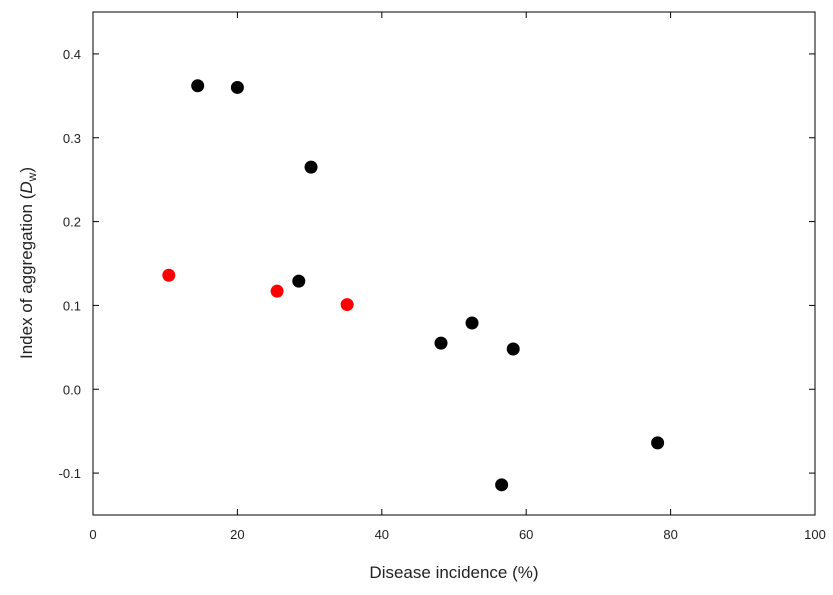 This screenshot has width=833, height=595. What do you see at coordinates (72, 389) in the screenshot?
I see `y-tick-label: 0.0` at bounding box center [72, 389].